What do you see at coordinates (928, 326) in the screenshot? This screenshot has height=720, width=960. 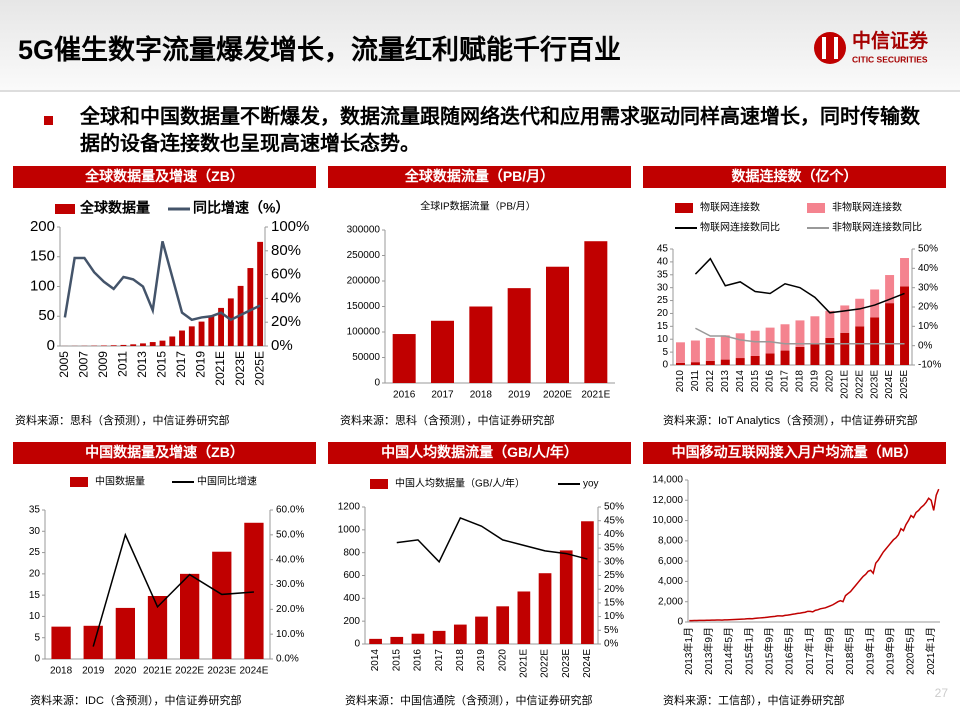 I see `y2-tick-label: 10%` at bounding box center [928, 326].